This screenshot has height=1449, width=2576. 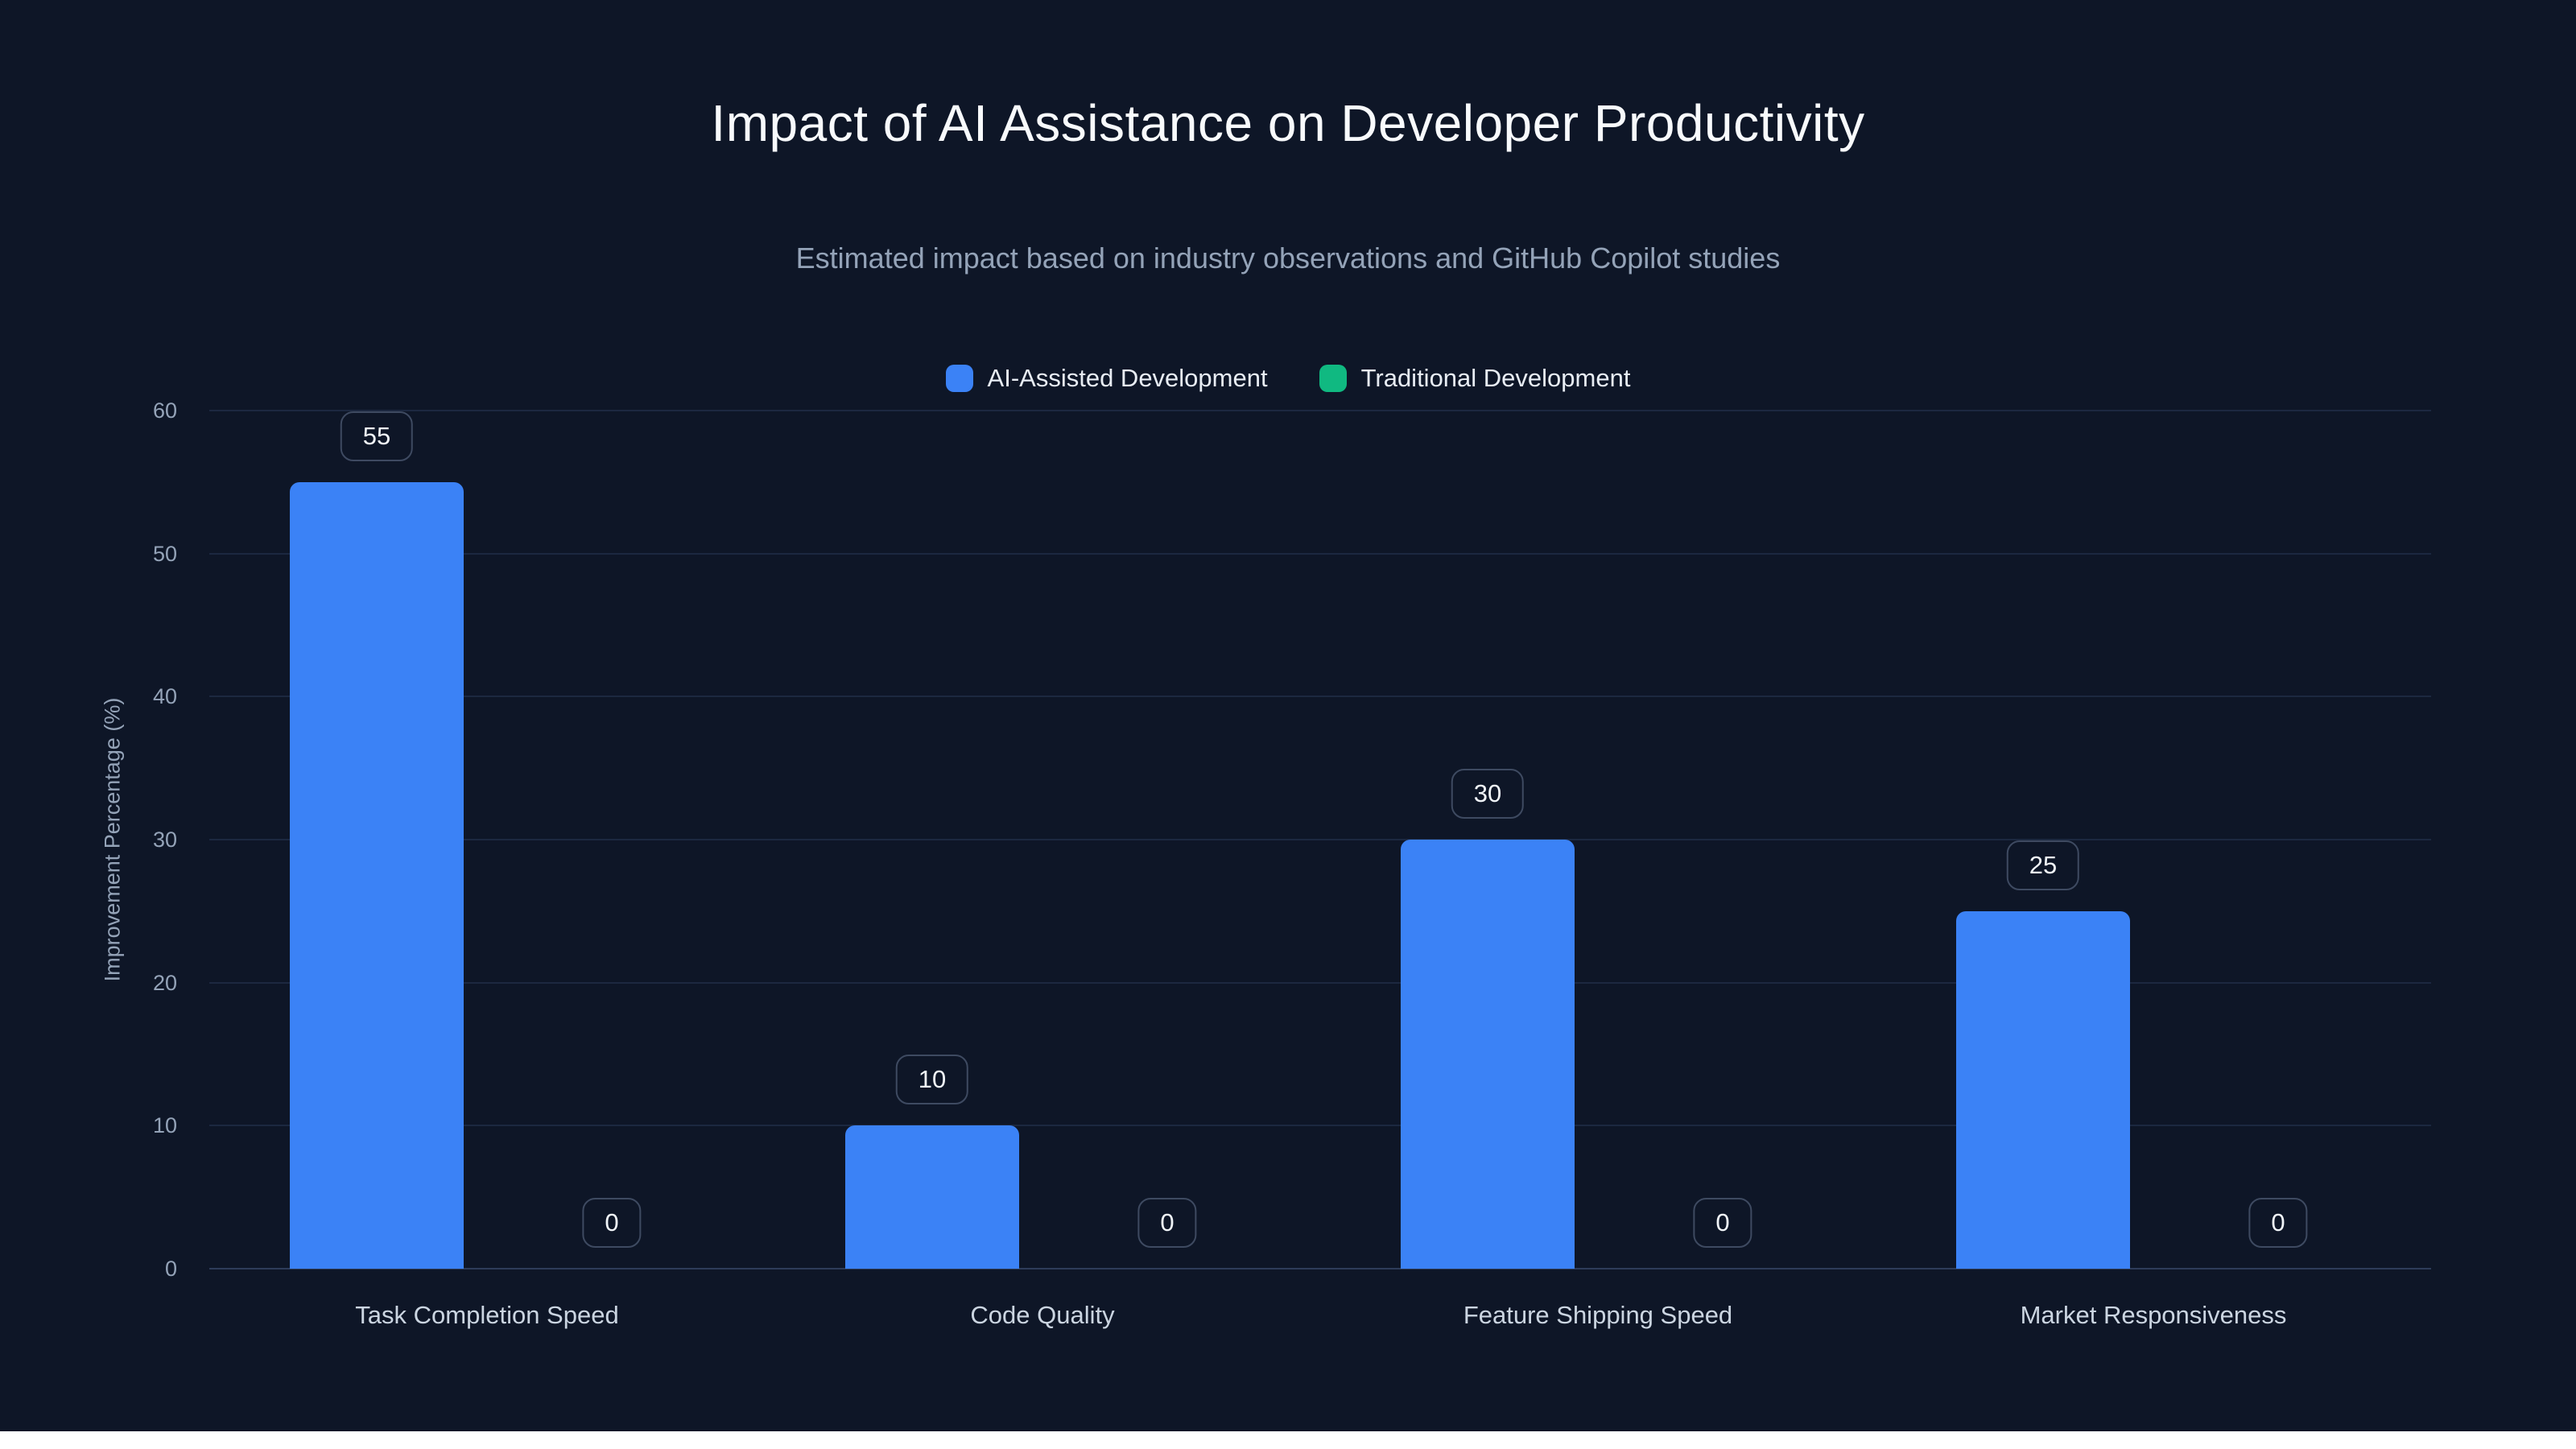 What do you see at coordinates (932, 1079) in the screenshot?
I see `value-badge-ai-assisted-development-code-quality: 10` at bounding box center [932, 1079].